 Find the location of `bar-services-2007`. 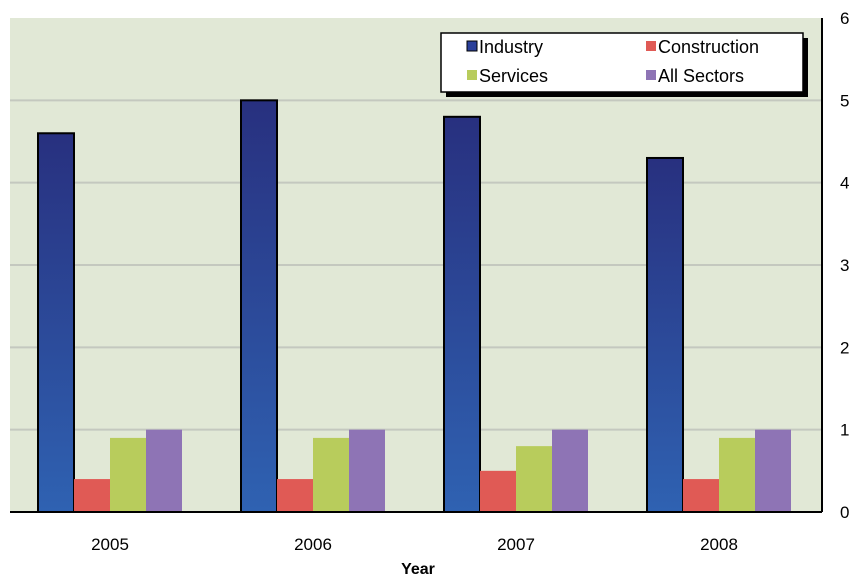

bar-services-2007 is located at coordinates (534, 479).